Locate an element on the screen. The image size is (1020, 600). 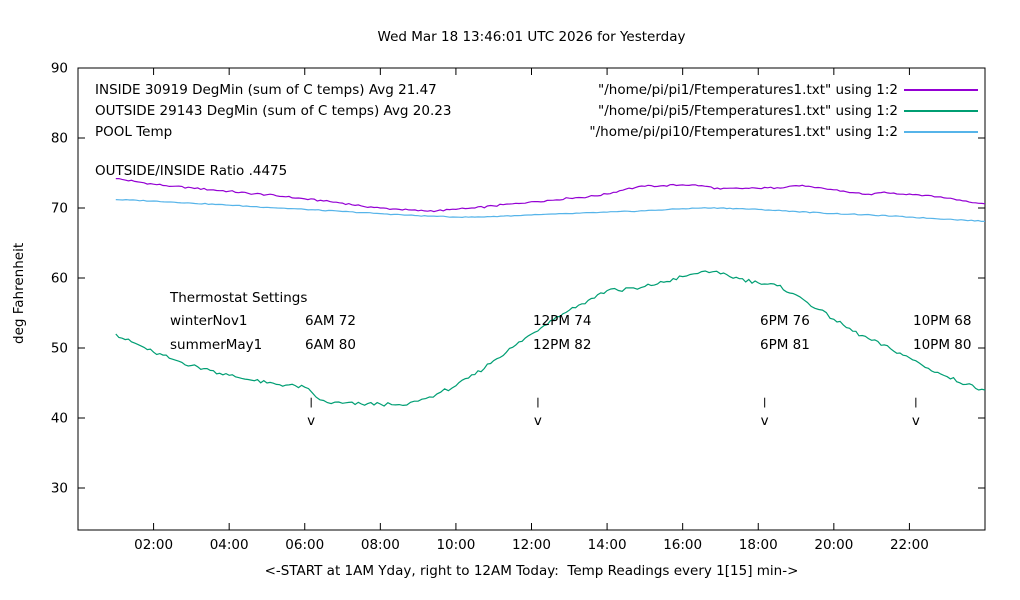
thermostat-summer-label: summerMay1 is located at coordinates (216, 345).